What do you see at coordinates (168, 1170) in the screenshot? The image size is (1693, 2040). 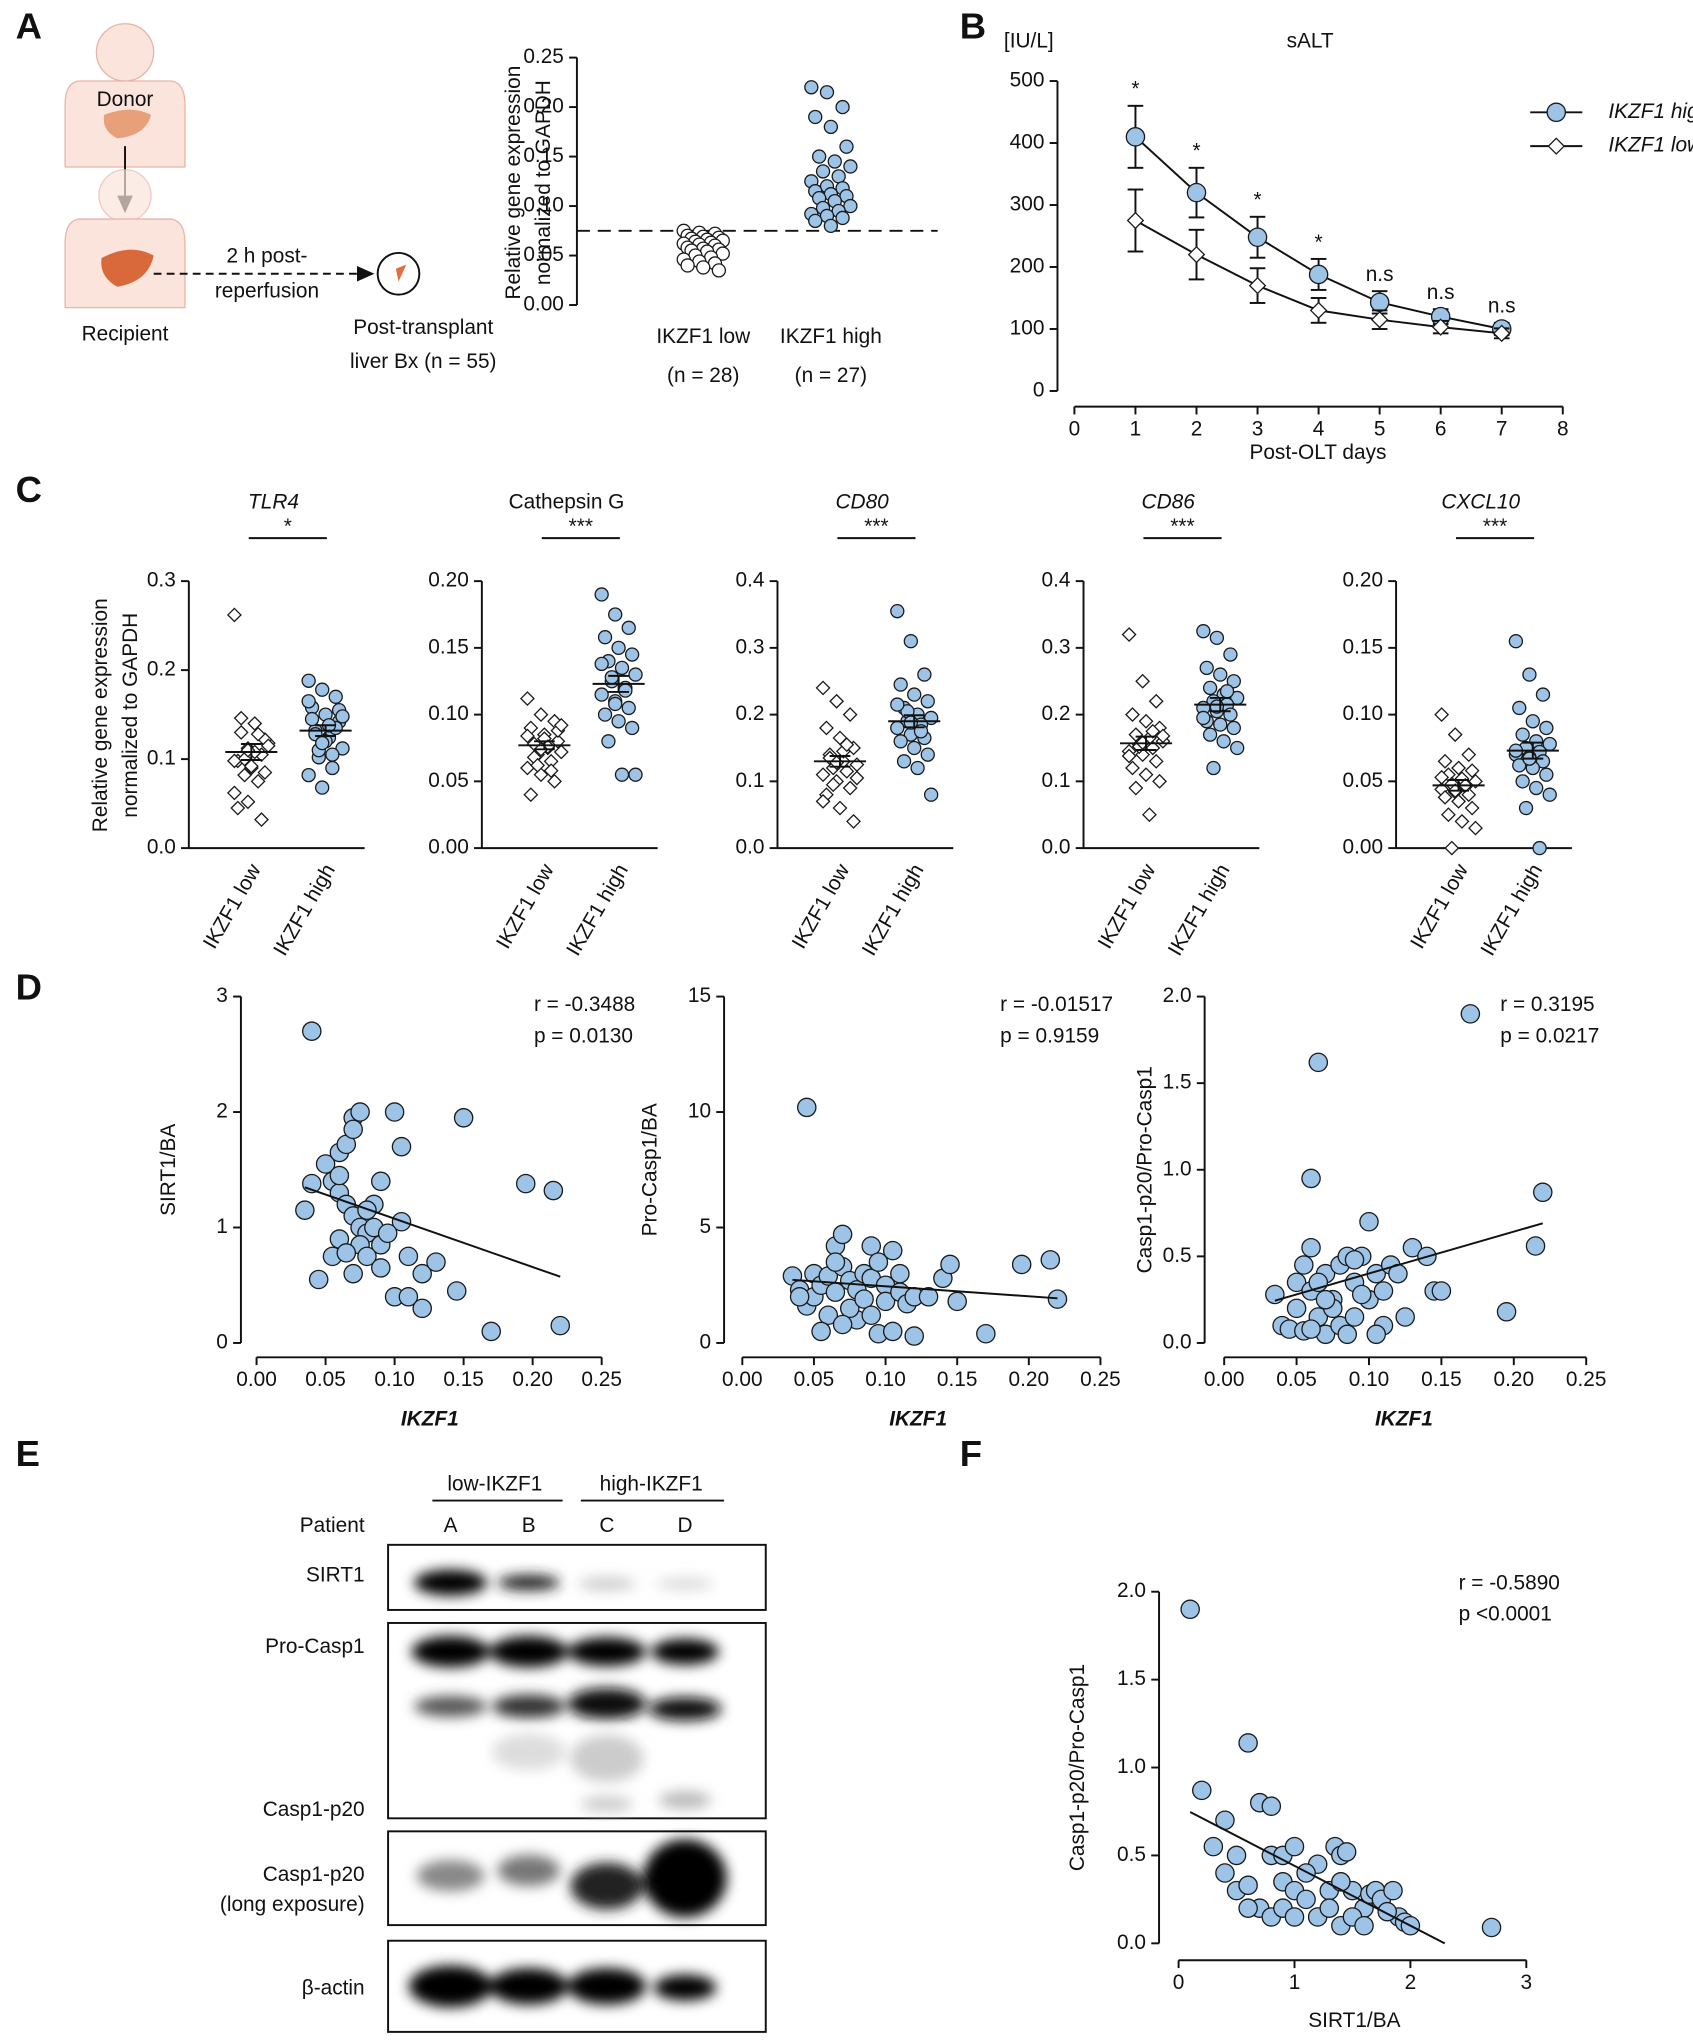 I see `y-axis-label: SIRT1/BA` at bounding box center [168, 1170].